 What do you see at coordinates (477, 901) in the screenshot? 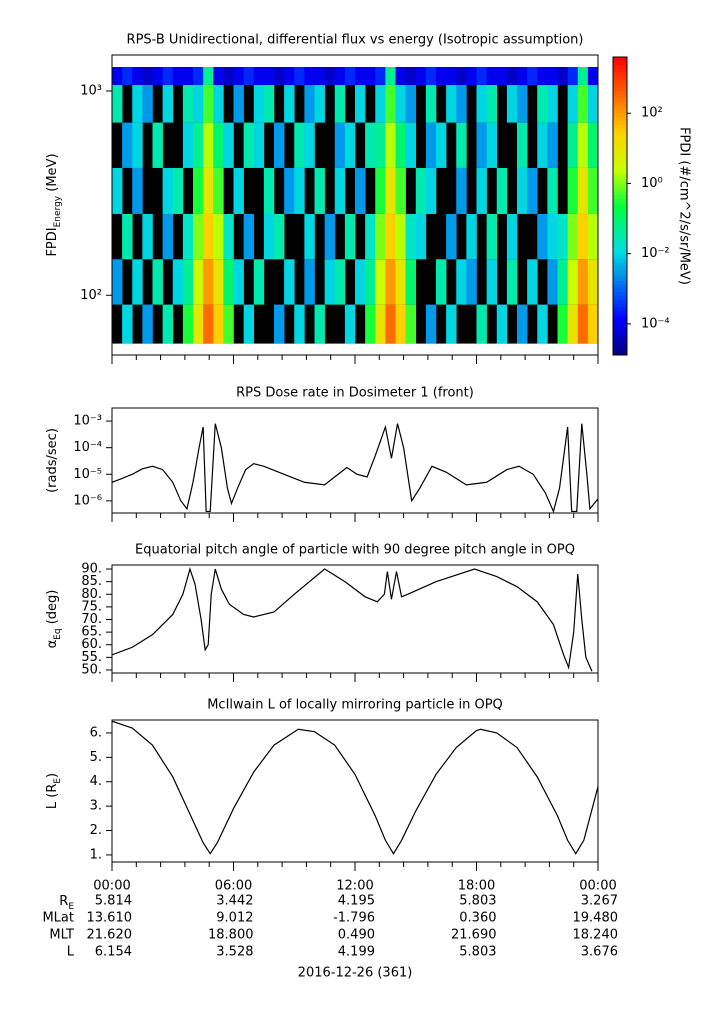
I see `row-value: 5.803` at bounding box center [477, 901].